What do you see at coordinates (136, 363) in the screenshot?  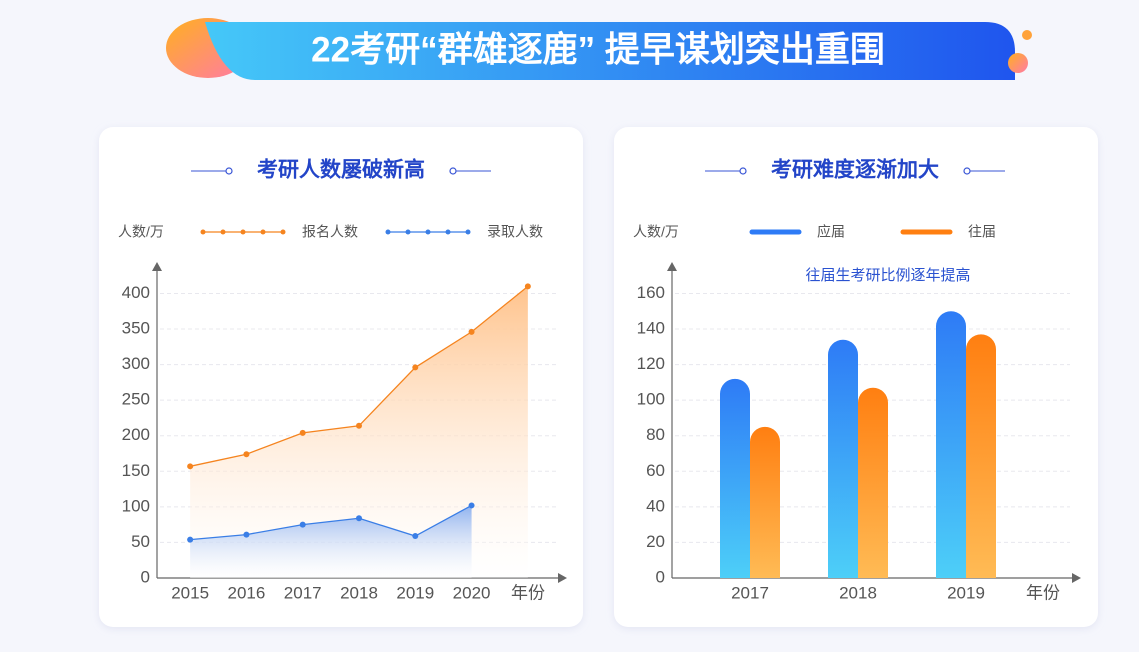 I see `y-tick-label: 300` at bounding box center [136, 363].